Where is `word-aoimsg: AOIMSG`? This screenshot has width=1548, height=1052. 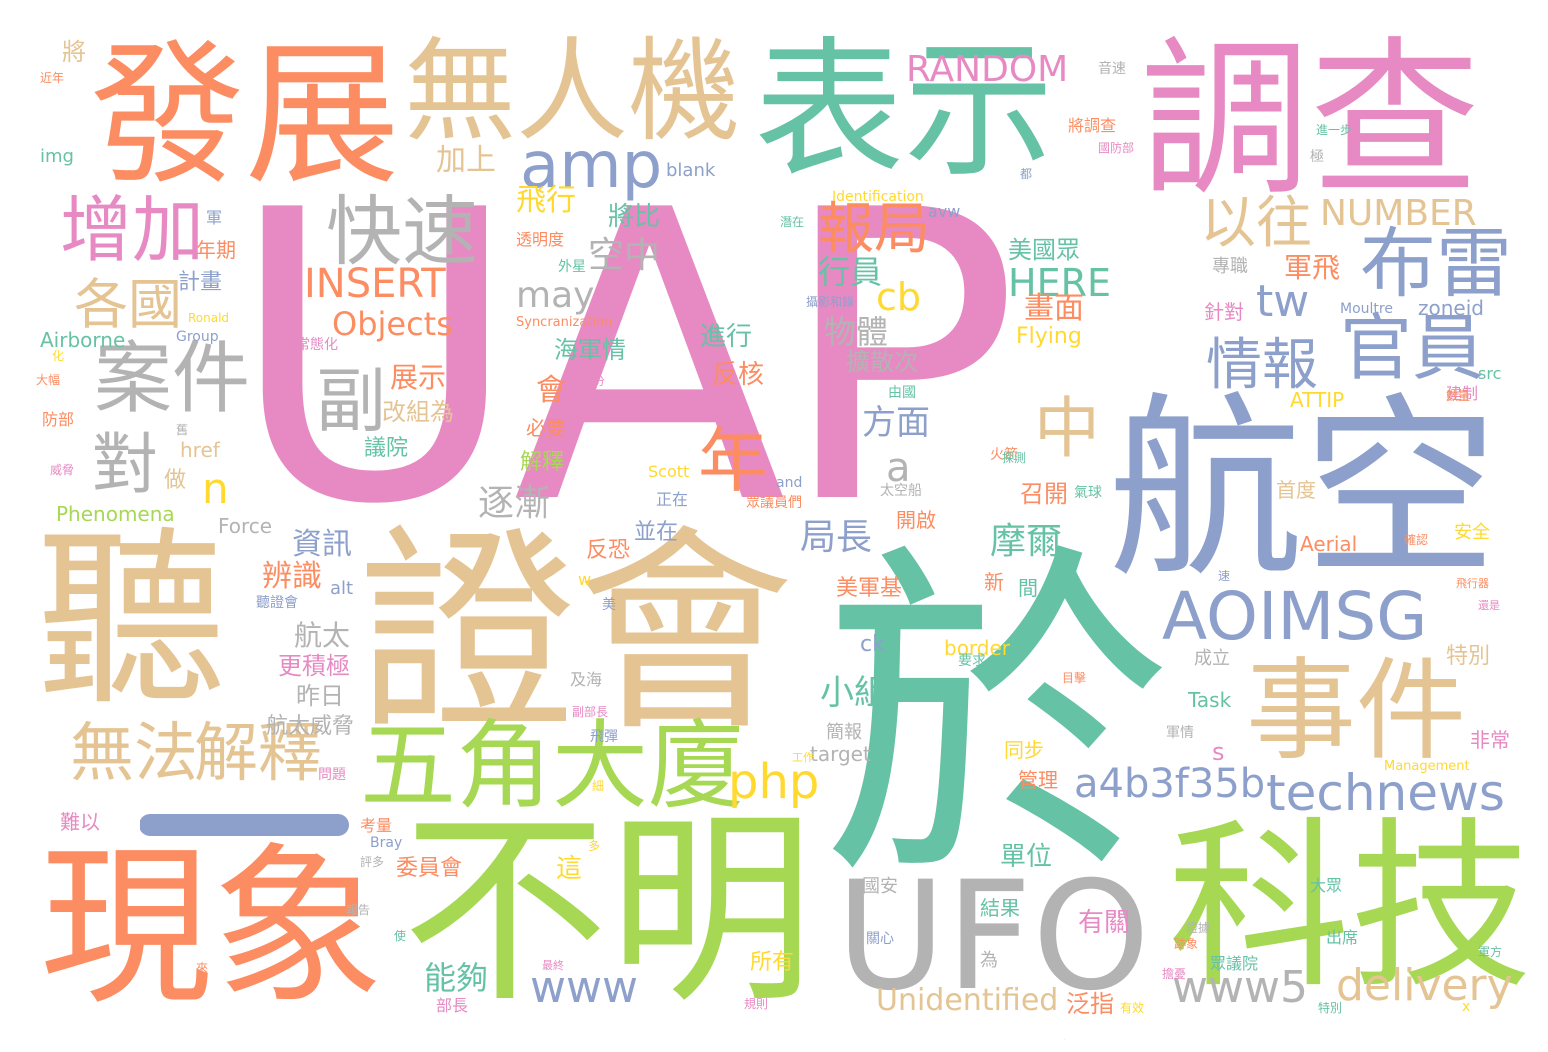
word-aoimsg: AOIMSG is located at coordinates (1295, 616).